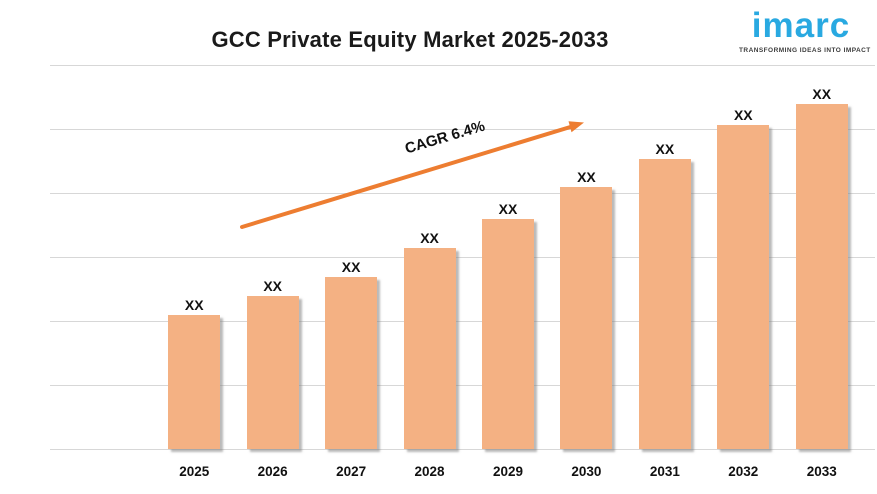 This screenshot has width=877, height=494. I want to click on x-axis-label-2026: 2026, so click(272, 471).